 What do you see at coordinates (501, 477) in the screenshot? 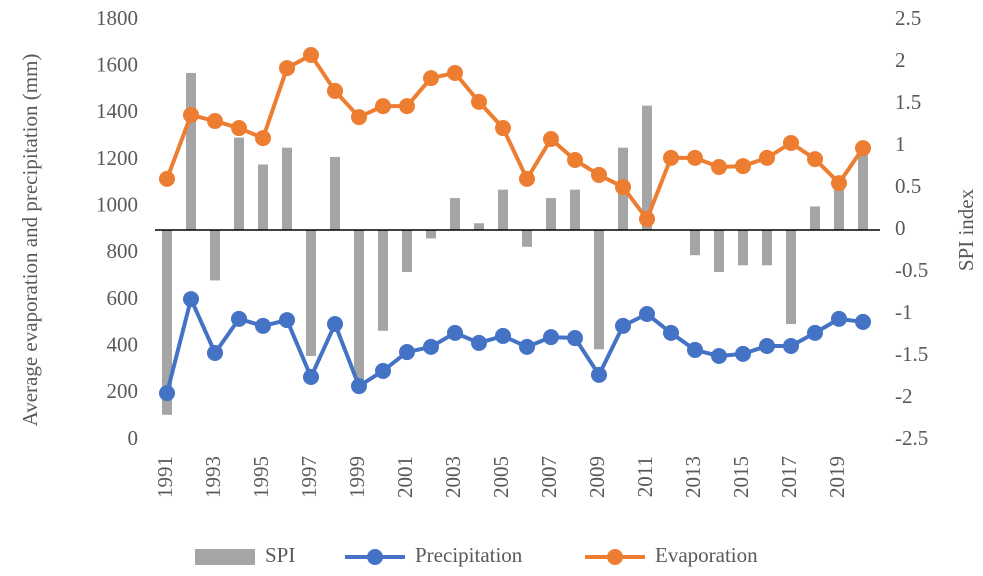
I see `x-tick-label: 2005` at bounding box center [501, 477].